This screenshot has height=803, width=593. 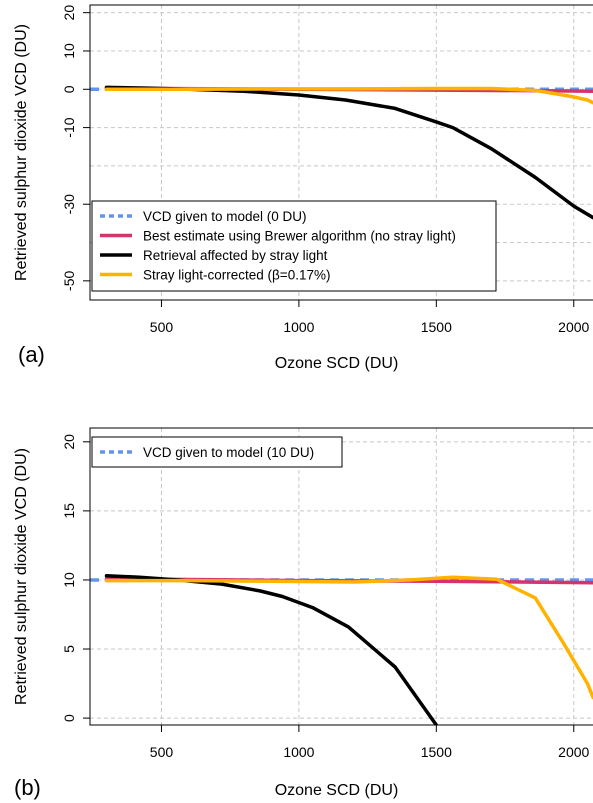 I want to click on panel-label: (b), so click(x=27, y=787).